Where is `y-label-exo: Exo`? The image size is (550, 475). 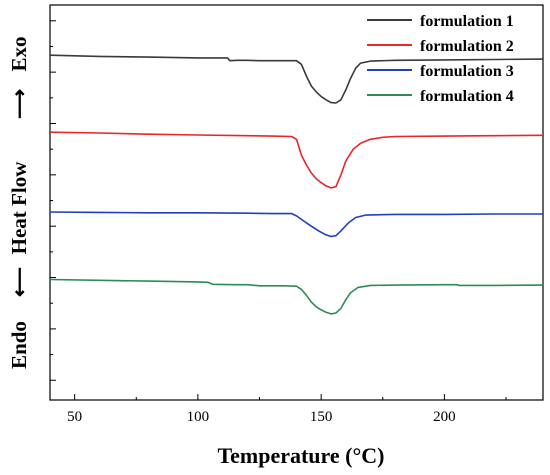
y-label-exo: Exo is located at coordinates (19, 53).